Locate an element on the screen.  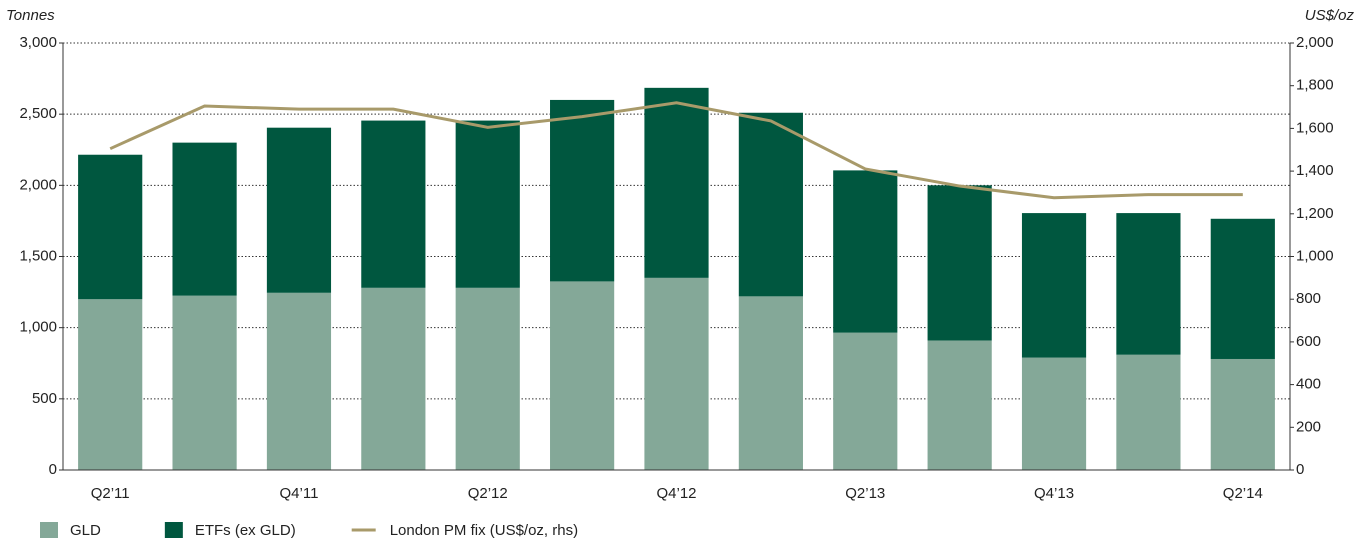
legend-label: ETFs (ex GLD) is located at coordinates (245, 530).